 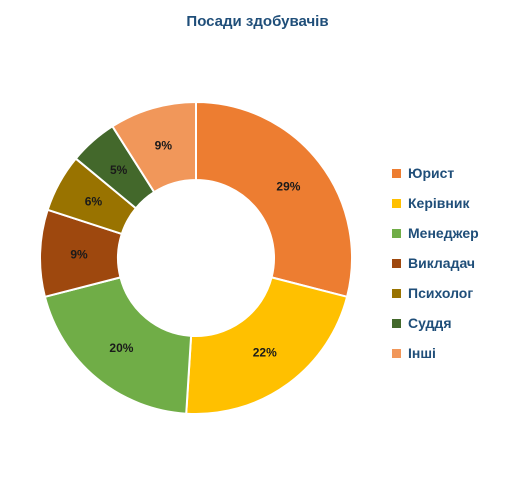 I want to click on legend-item-2: Керівник, so click(x=435, y=203).